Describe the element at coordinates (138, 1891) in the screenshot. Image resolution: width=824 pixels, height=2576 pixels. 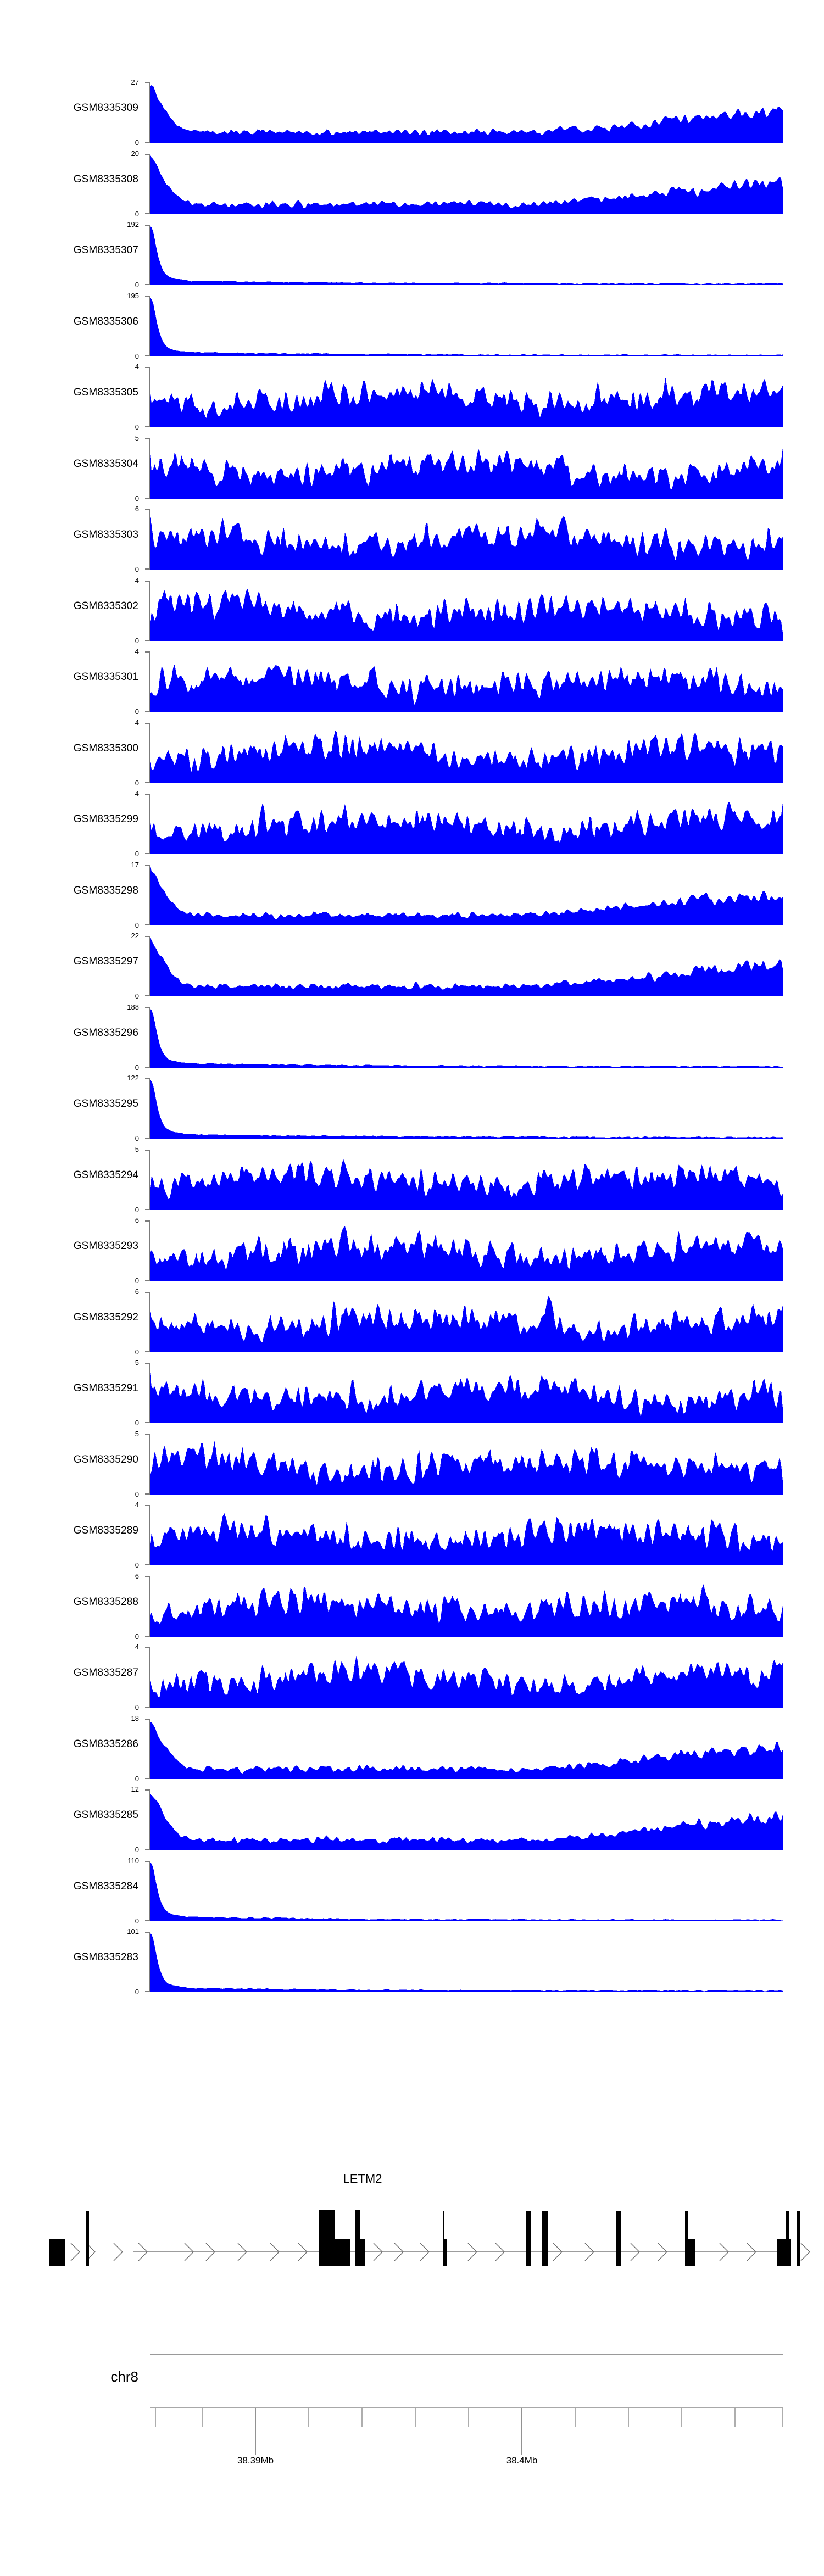
I see `track-y-axis: 110 0` at that location.